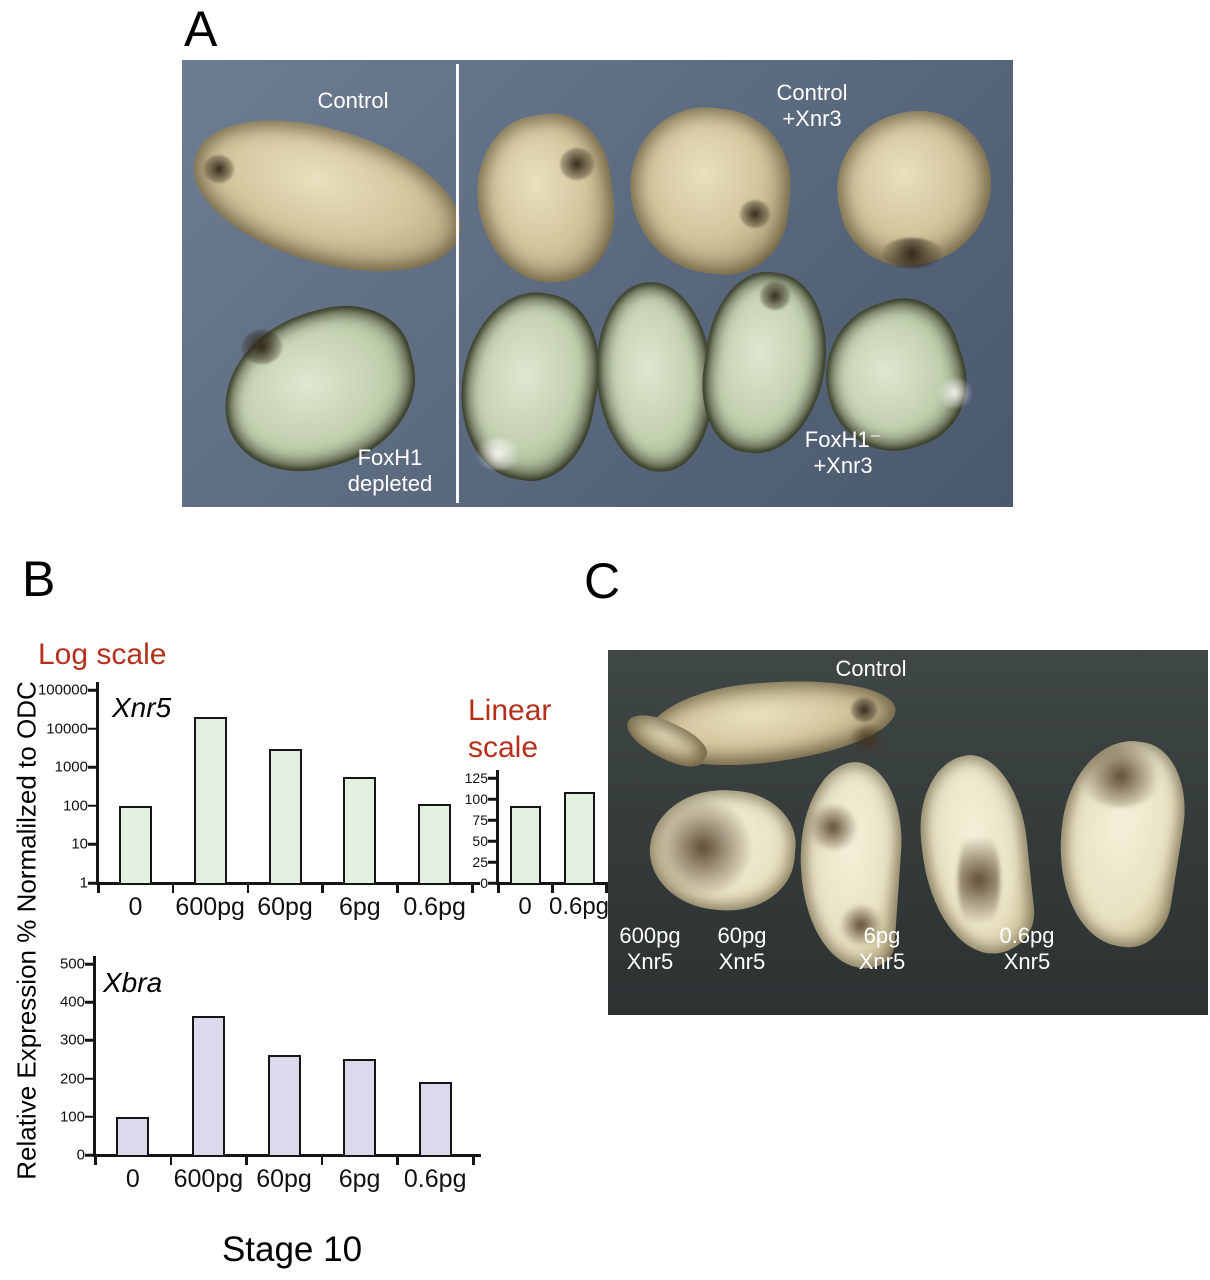 The image size is (1210, 1280). What do you see at coordinates (649, 949) in the screenshot?
I see `panel-c-600pg-label: 600pg Xnr5` at bounding box center [649, 949].